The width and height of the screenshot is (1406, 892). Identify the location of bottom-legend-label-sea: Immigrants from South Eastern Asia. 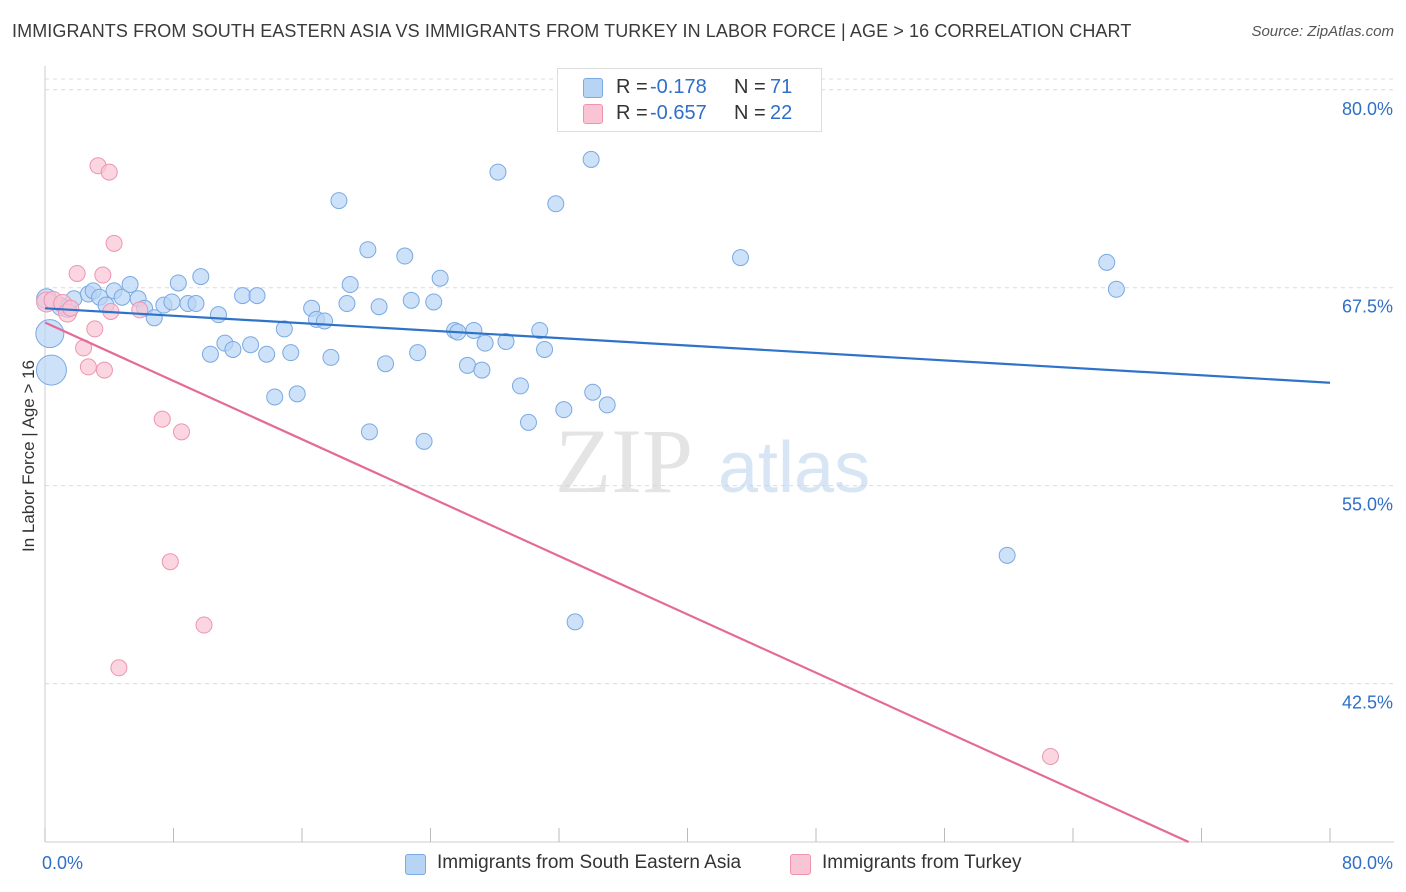
(589, 862).